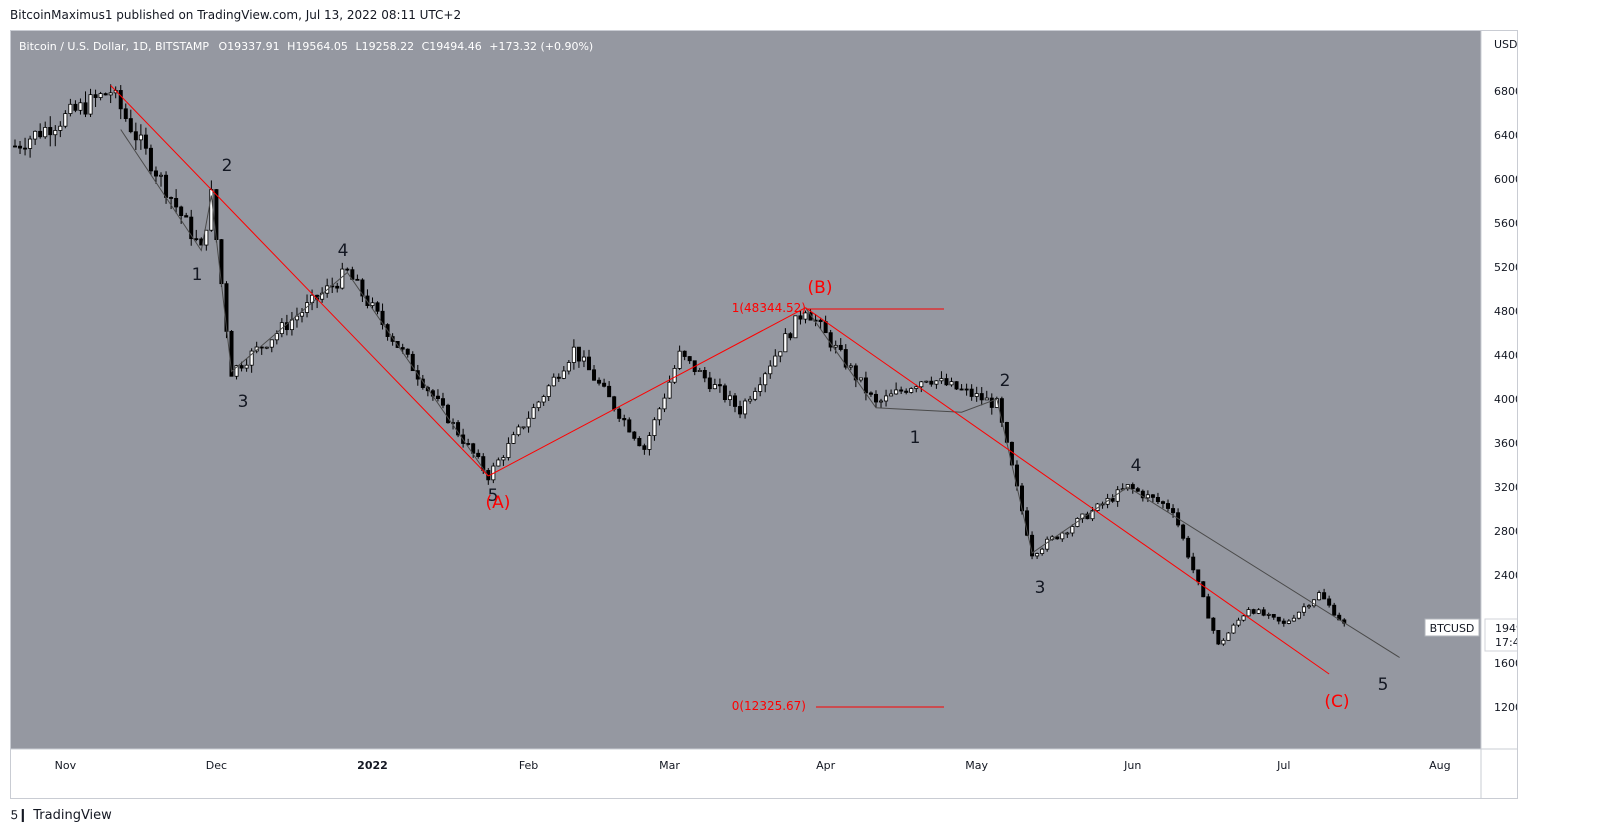 Image resolution: width=1604 pixels, height=837 pixels. What do you see at coordinates (1505, 487) in the screenshot?
I see `price-tick-9: 32000.00` at bounding box center [1505, 487].